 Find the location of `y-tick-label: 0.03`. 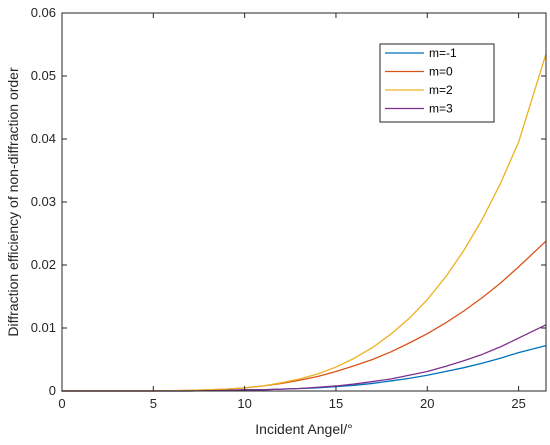

y-tick-label: 0.03 is located at coordinates (43, 201).